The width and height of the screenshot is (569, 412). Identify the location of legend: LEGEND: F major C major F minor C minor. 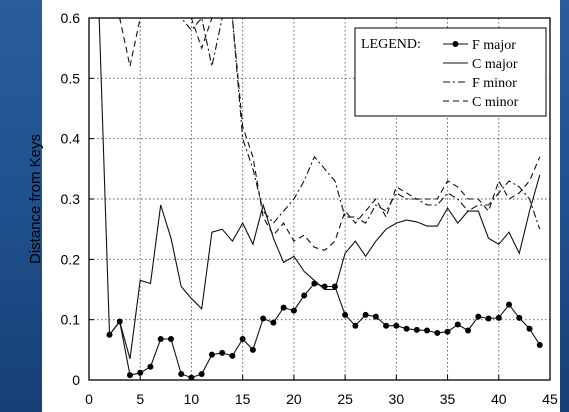
(450, 72).